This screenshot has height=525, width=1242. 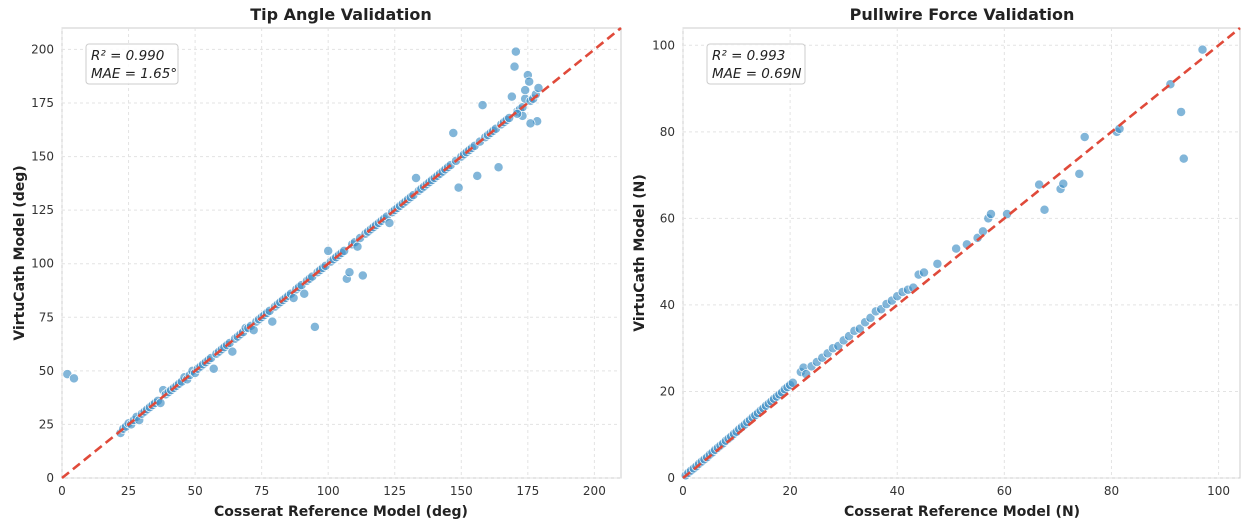 I want to click on y-tick-label: 175, so click(x=42, y=103).